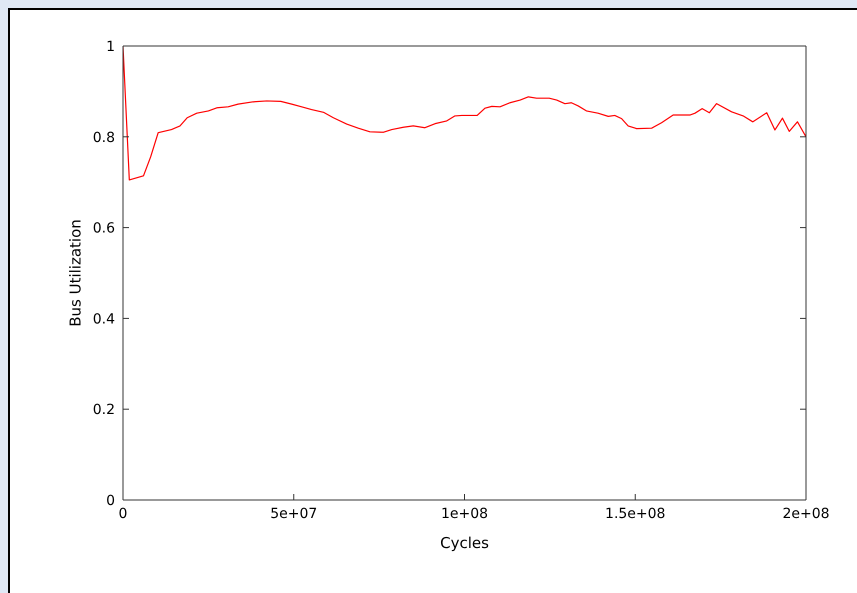 Image resolution: width=857 pixels, height=593 pixels. What do you see at coordinates (103, 410) in the screenshot?
I see `y-tick-label: 0.2` at bounding box center [103, 410].